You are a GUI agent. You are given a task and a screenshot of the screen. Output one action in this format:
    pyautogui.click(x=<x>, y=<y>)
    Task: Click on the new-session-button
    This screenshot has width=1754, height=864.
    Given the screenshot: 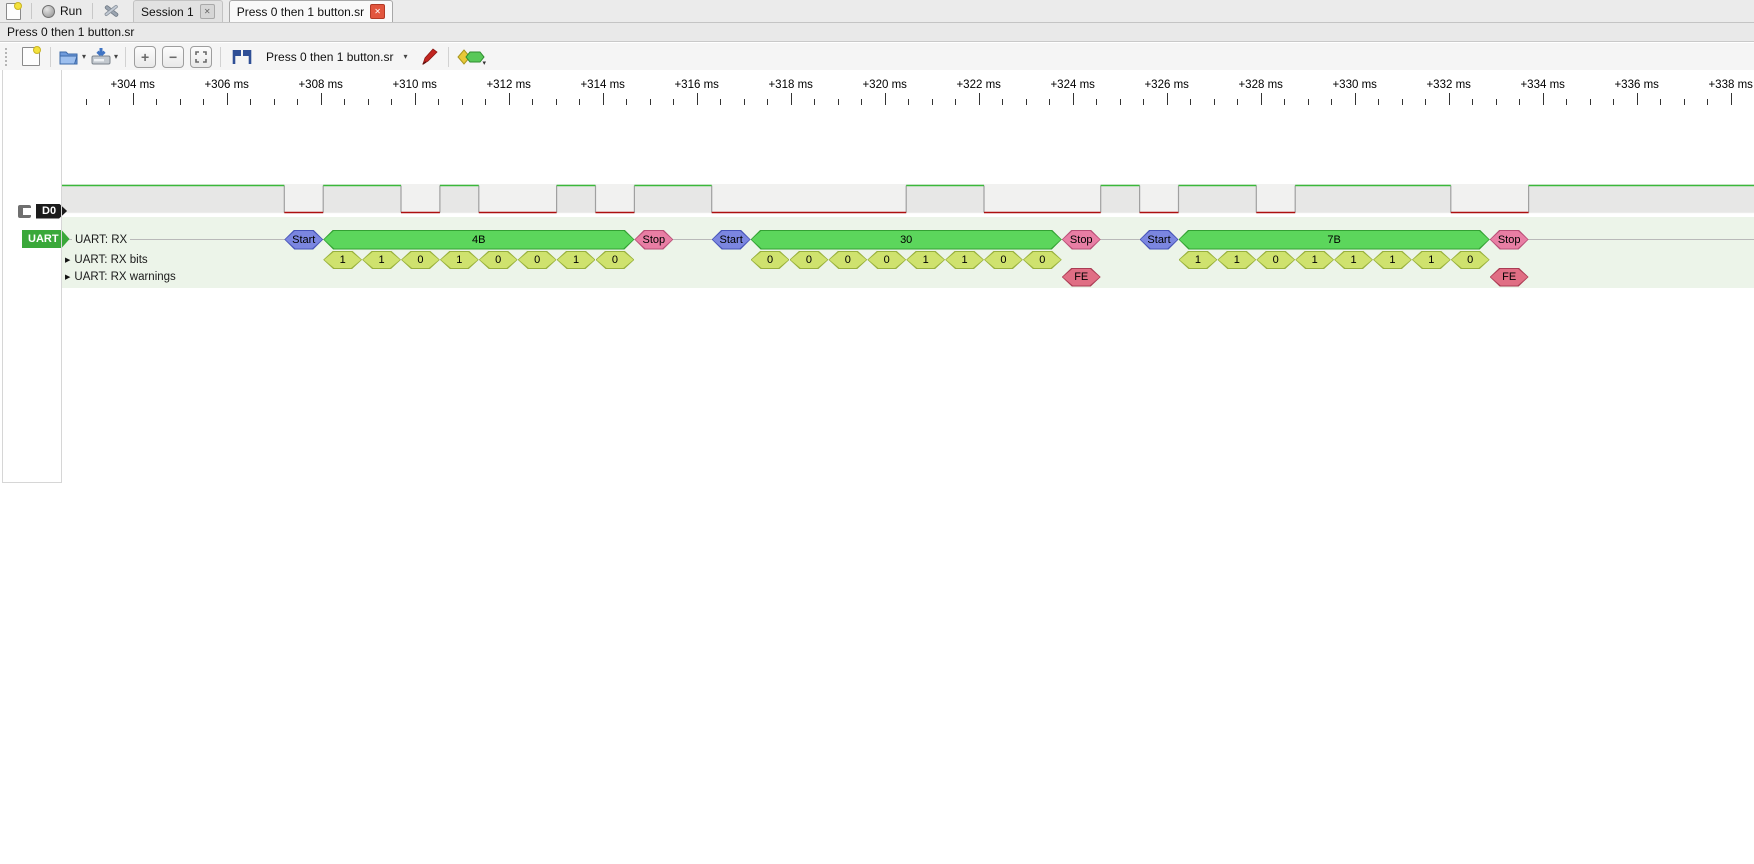 What is the action you would take?
    pyautogui.click(x=13, y=11)
    